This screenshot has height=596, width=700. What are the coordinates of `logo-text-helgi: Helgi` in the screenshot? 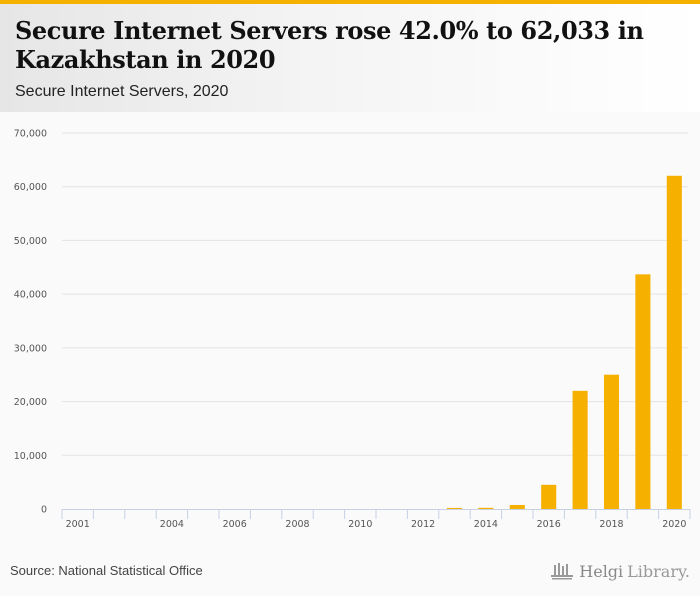 It's located at (601, 571).